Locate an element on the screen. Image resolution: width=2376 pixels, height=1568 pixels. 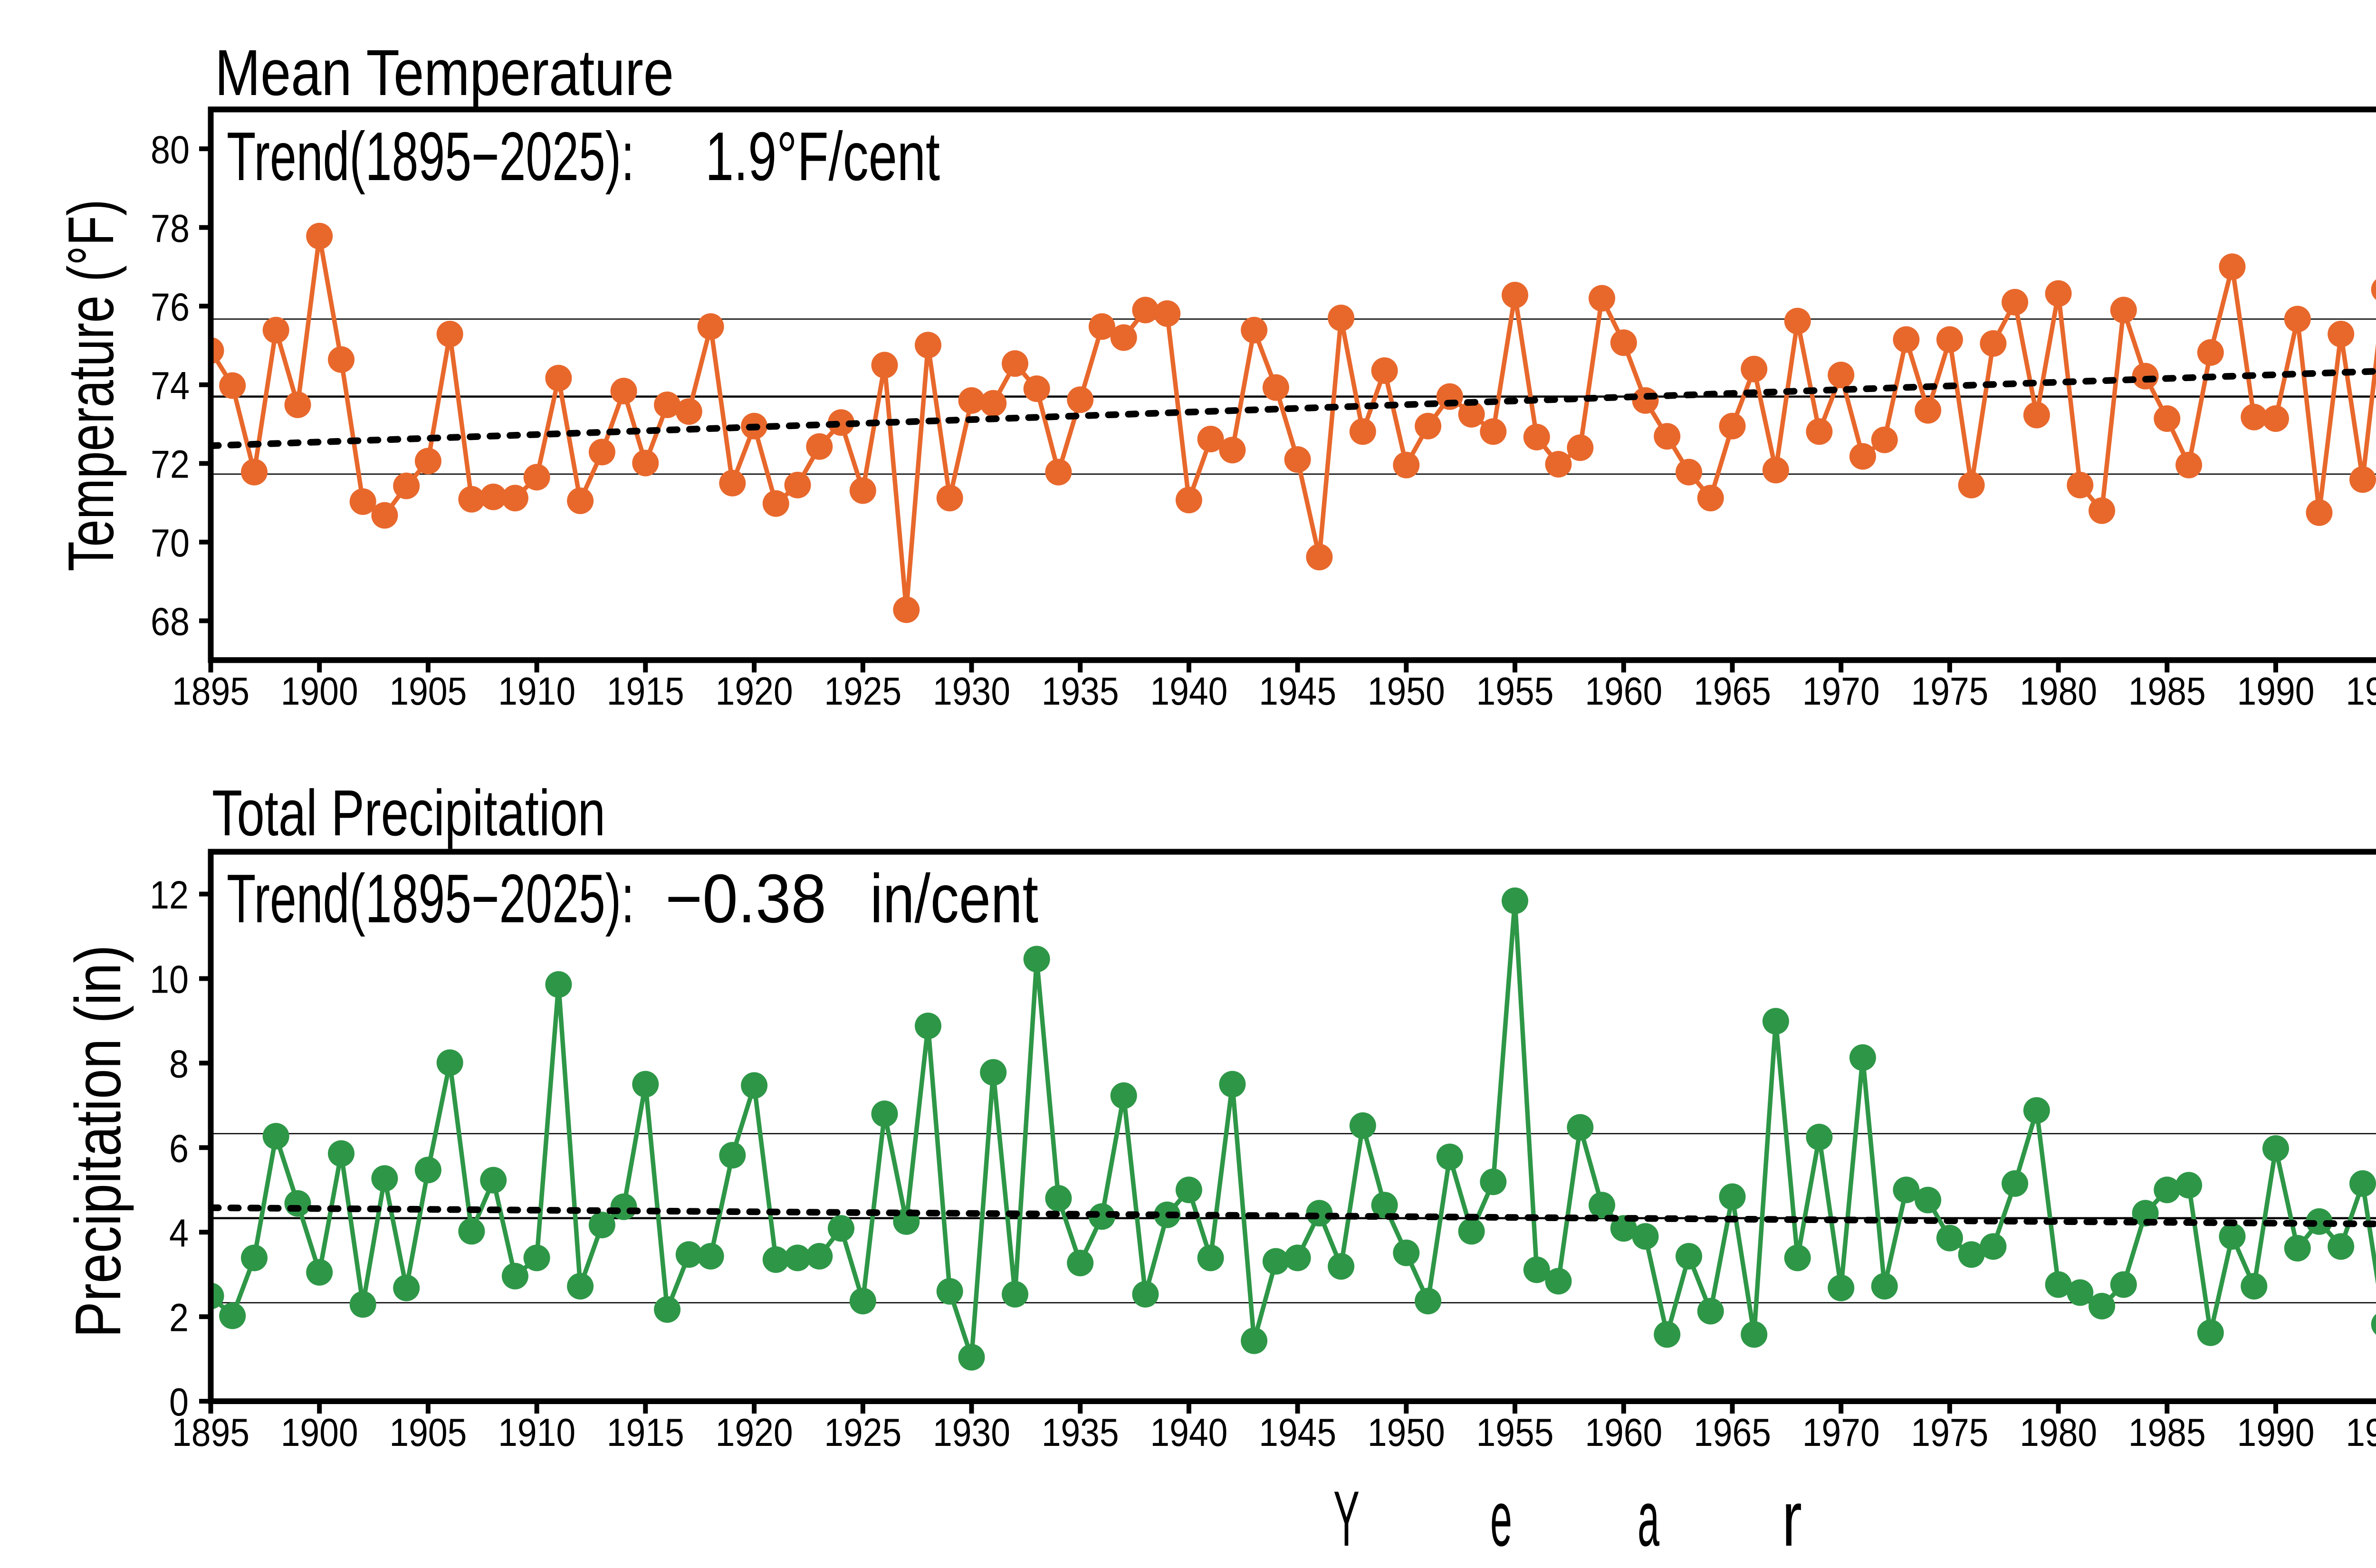
svg-text: 6 is located at coordinates (179, 1149).